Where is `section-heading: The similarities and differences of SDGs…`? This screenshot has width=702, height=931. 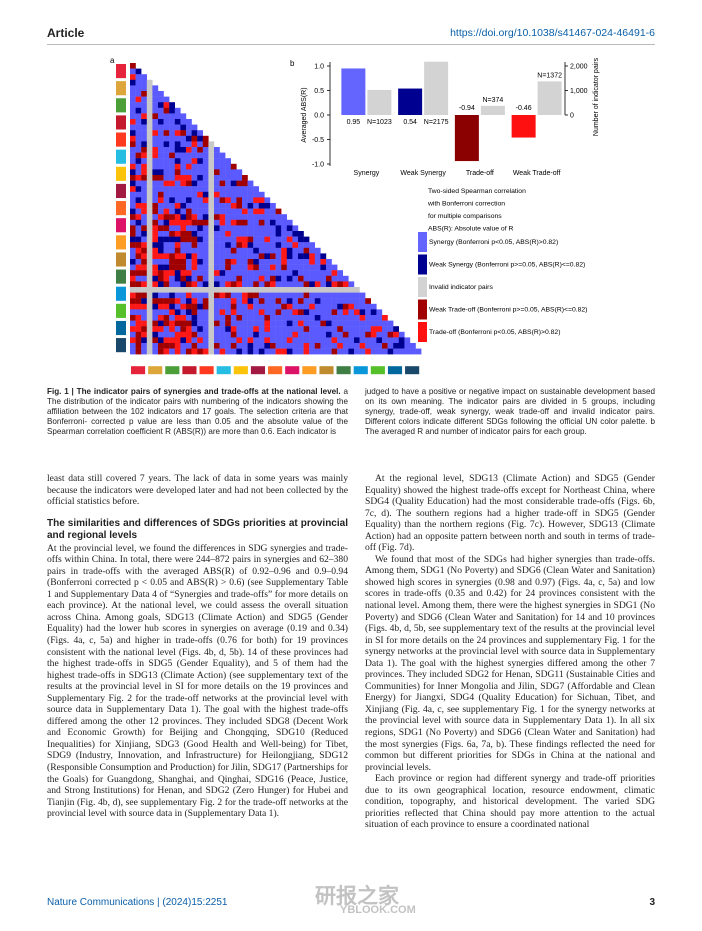 section-heading: The similarities and differences of SDGs… is located at coordinates (197, 529).